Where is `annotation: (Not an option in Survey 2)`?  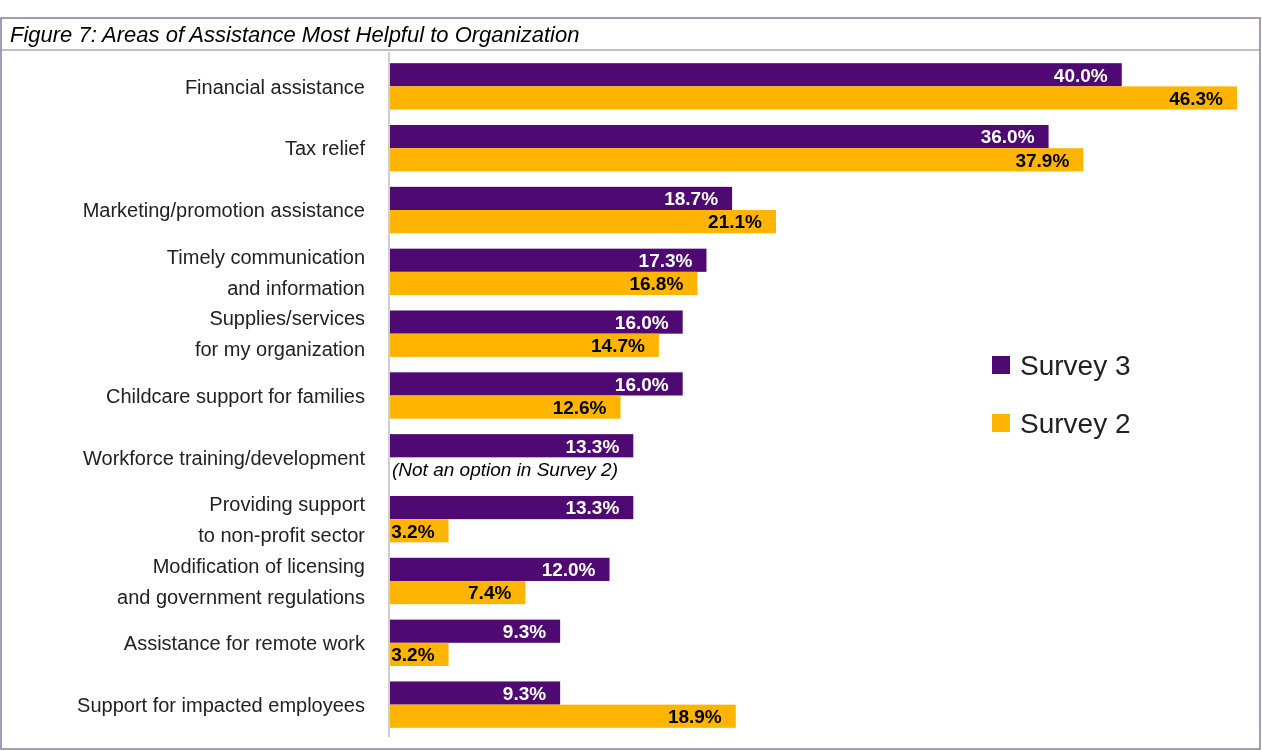 annotation: (Not an option in Survey 2) is located at coordinates (505, 469).